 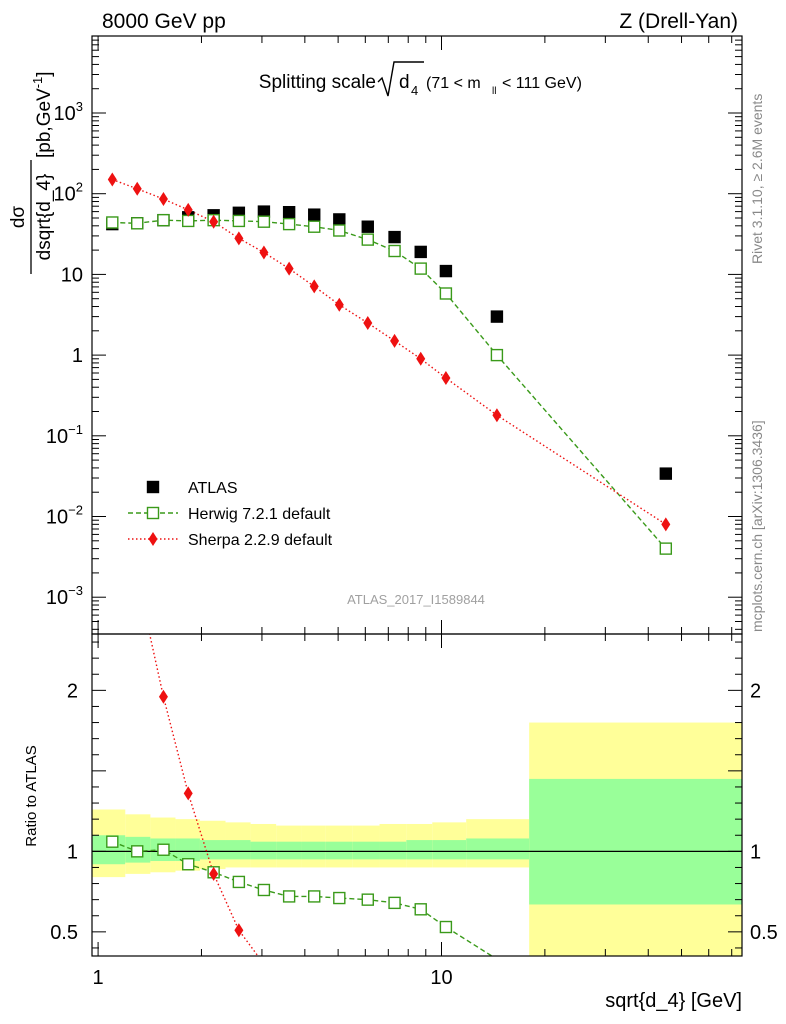 What do you see at coordinates (153, 513) in the screenshot?
I see `legend-herwig-marker` at bounding box center [153, 513].